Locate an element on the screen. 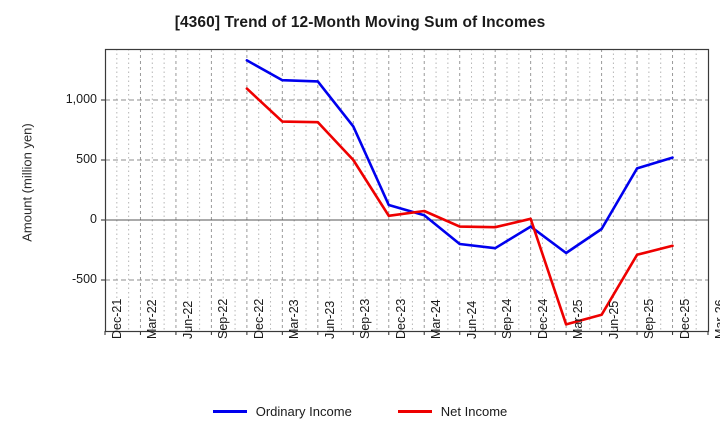  x-tick-label: Jun-23 is located at coordinates (329, 319).